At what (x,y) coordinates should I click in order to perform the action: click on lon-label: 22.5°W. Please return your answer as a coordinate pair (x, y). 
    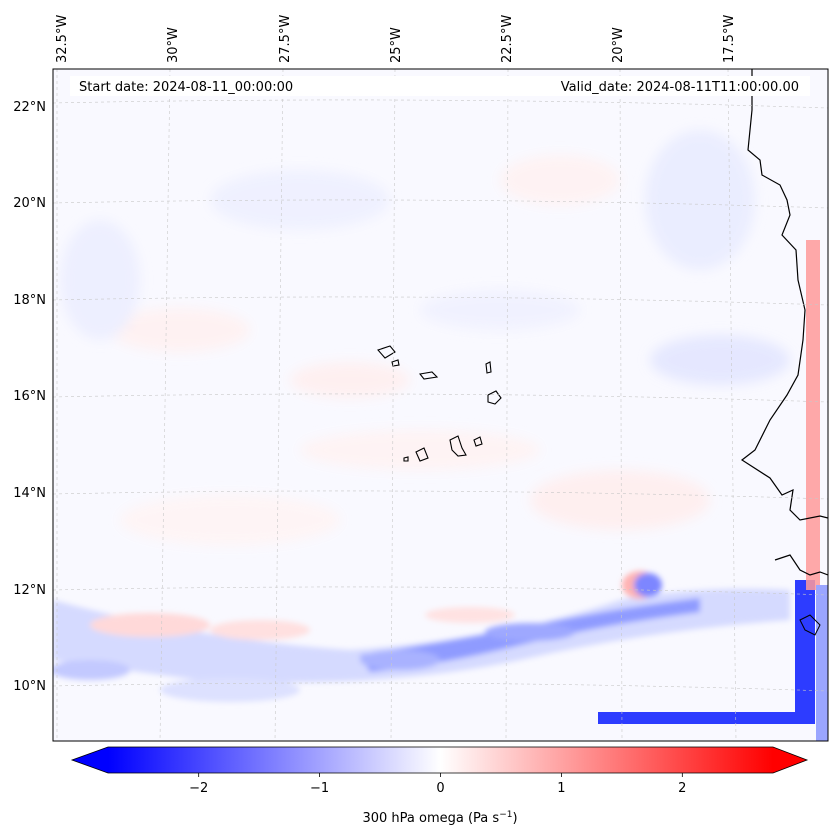
    Looking at the image, I should click on (507, 39).